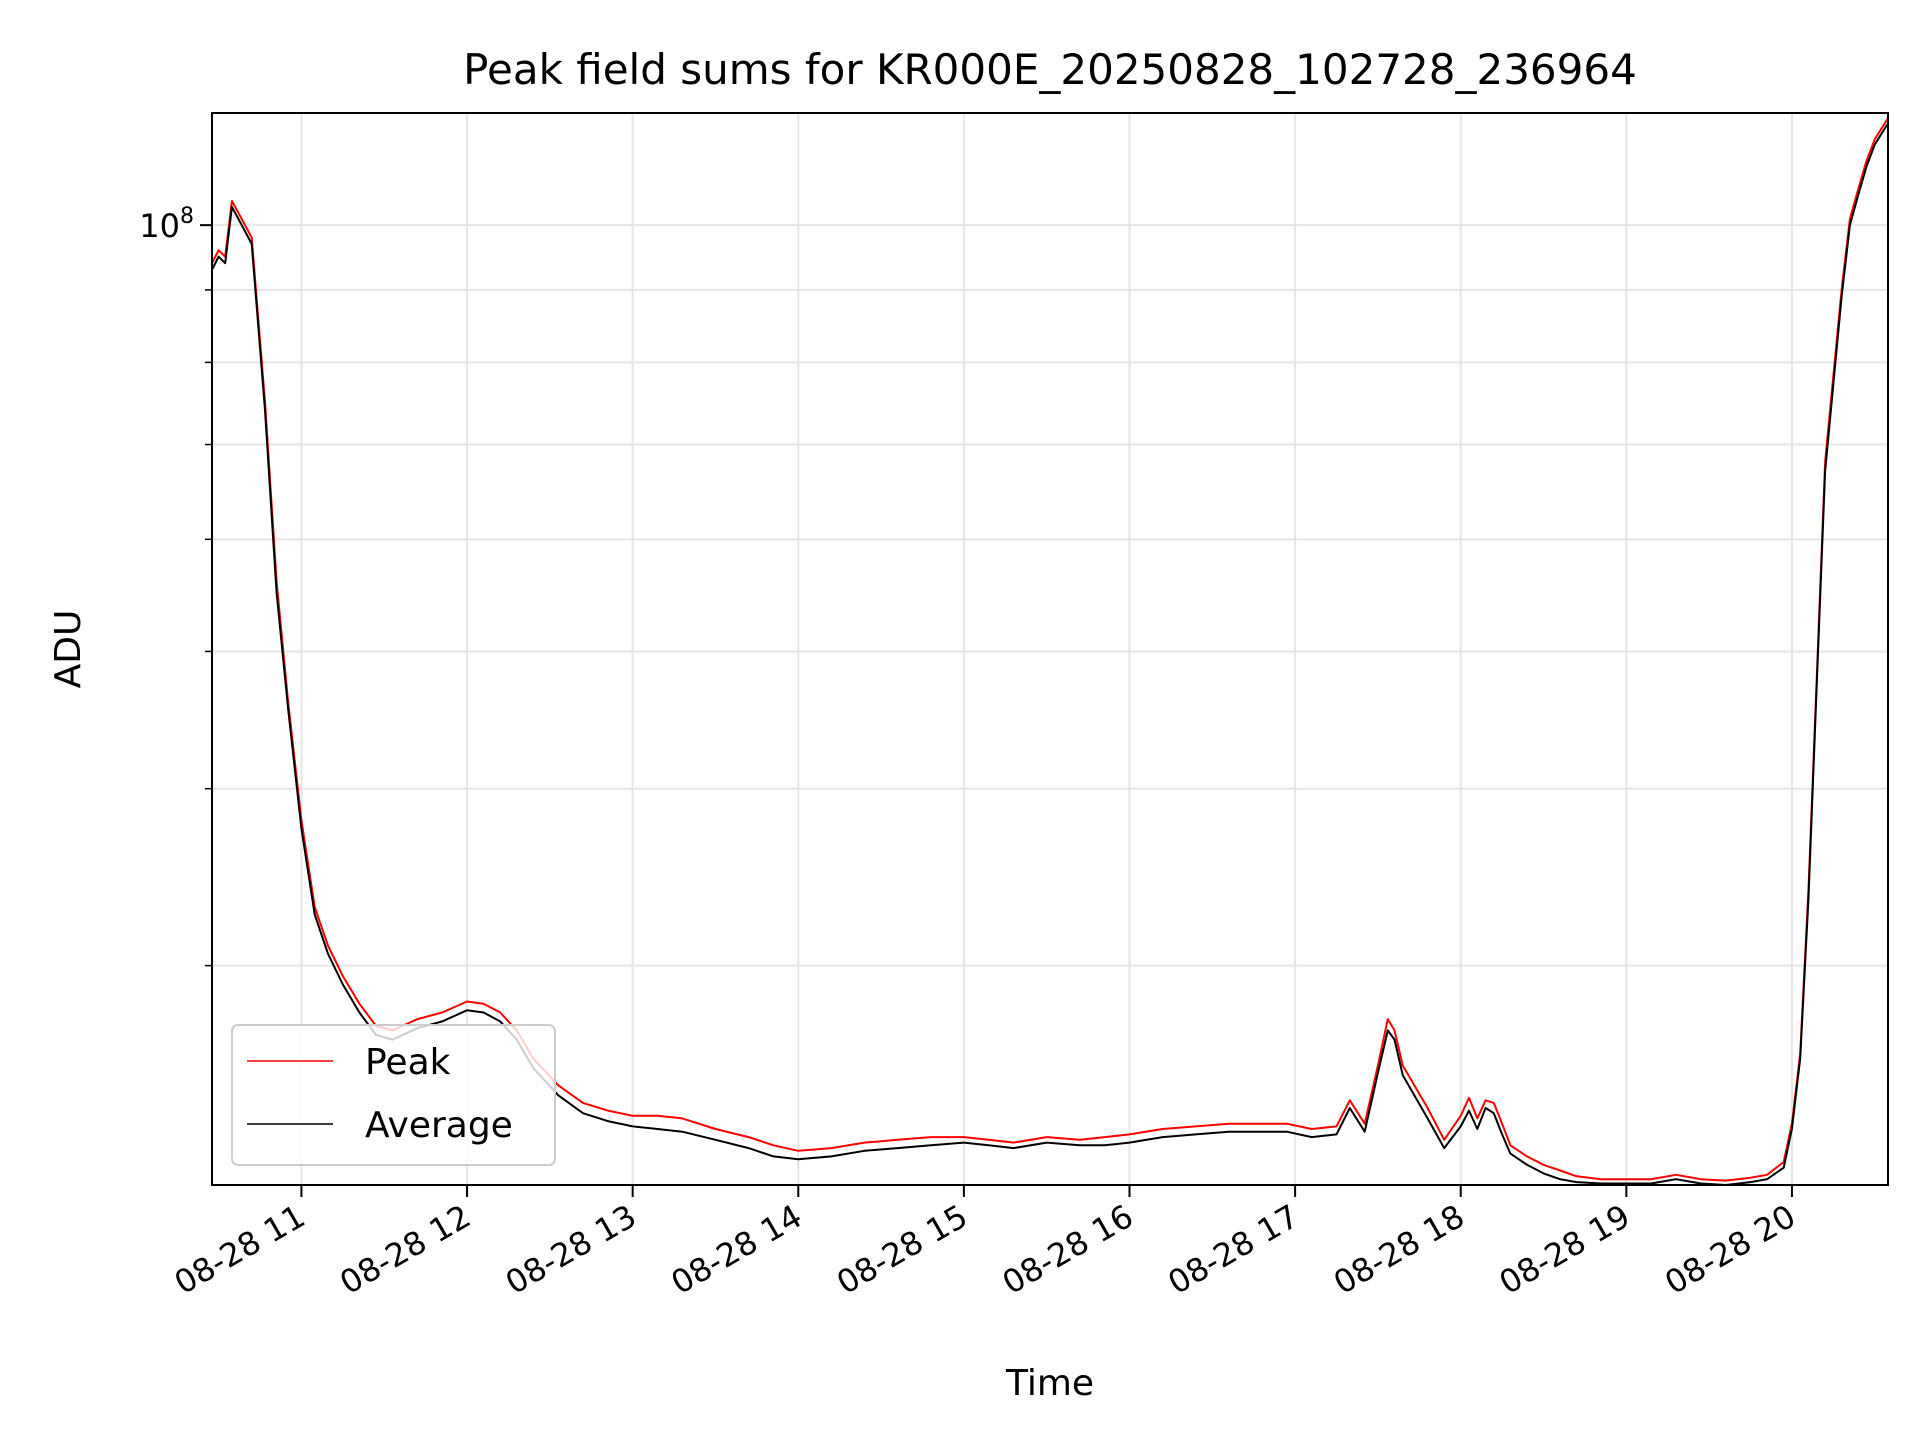 This screenshot has height=1440, width=1920. I want to click on y-tick-label-exponent: 8, so click(187, 216).